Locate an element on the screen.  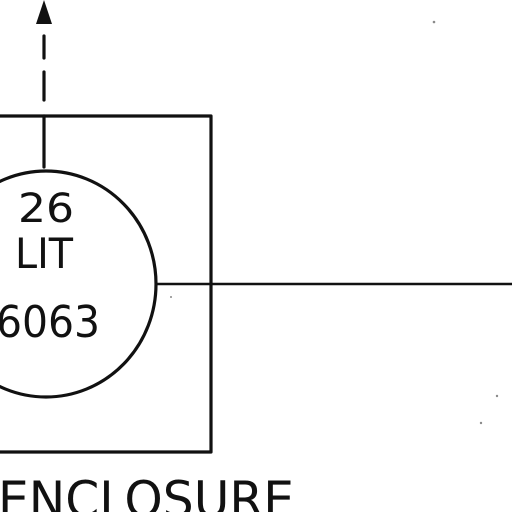
function-code: LIT is located at coordinates (44, 253).